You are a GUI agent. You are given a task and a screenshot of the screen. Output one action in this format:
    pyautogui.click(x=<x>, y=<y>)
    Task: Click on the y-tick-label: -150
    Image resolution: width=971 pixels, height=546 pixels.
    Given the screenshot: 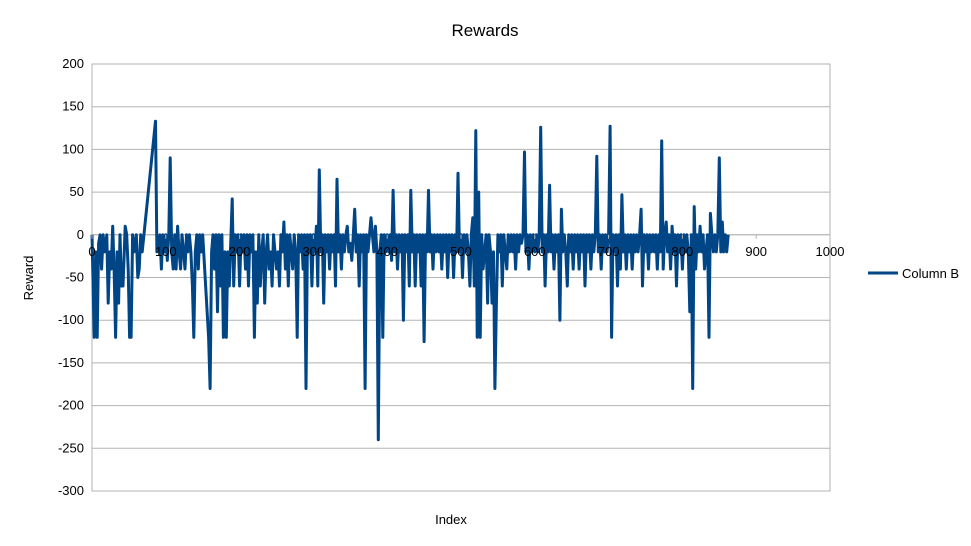 What is the action you would take?
    pyautogui.click(x=71, y=362)
    